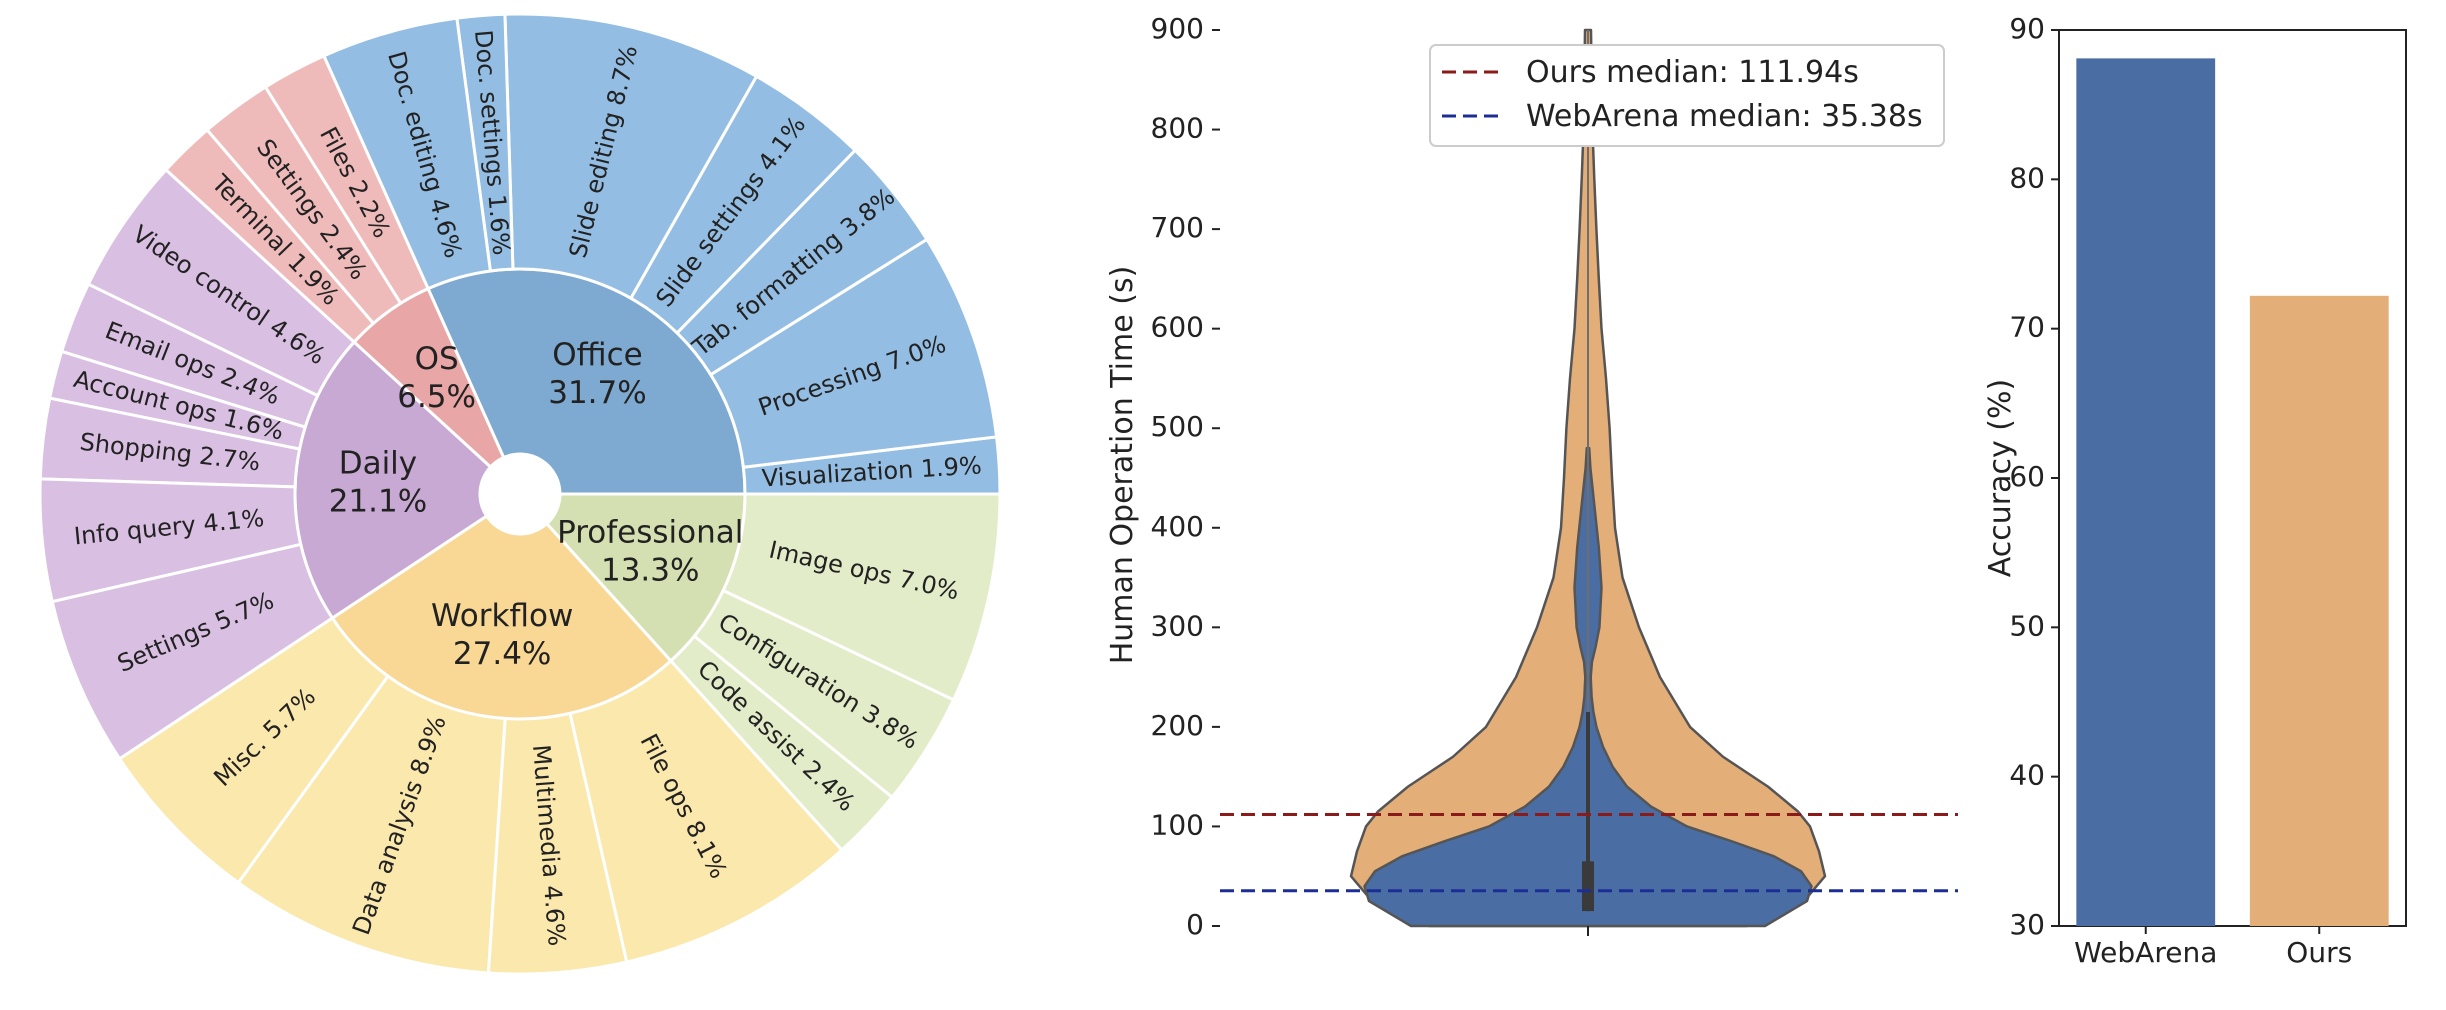 The width and height of the screenshot is (2446, 1010). I want to click on sunburst-inner-label-os: OS, so click(437, 359).